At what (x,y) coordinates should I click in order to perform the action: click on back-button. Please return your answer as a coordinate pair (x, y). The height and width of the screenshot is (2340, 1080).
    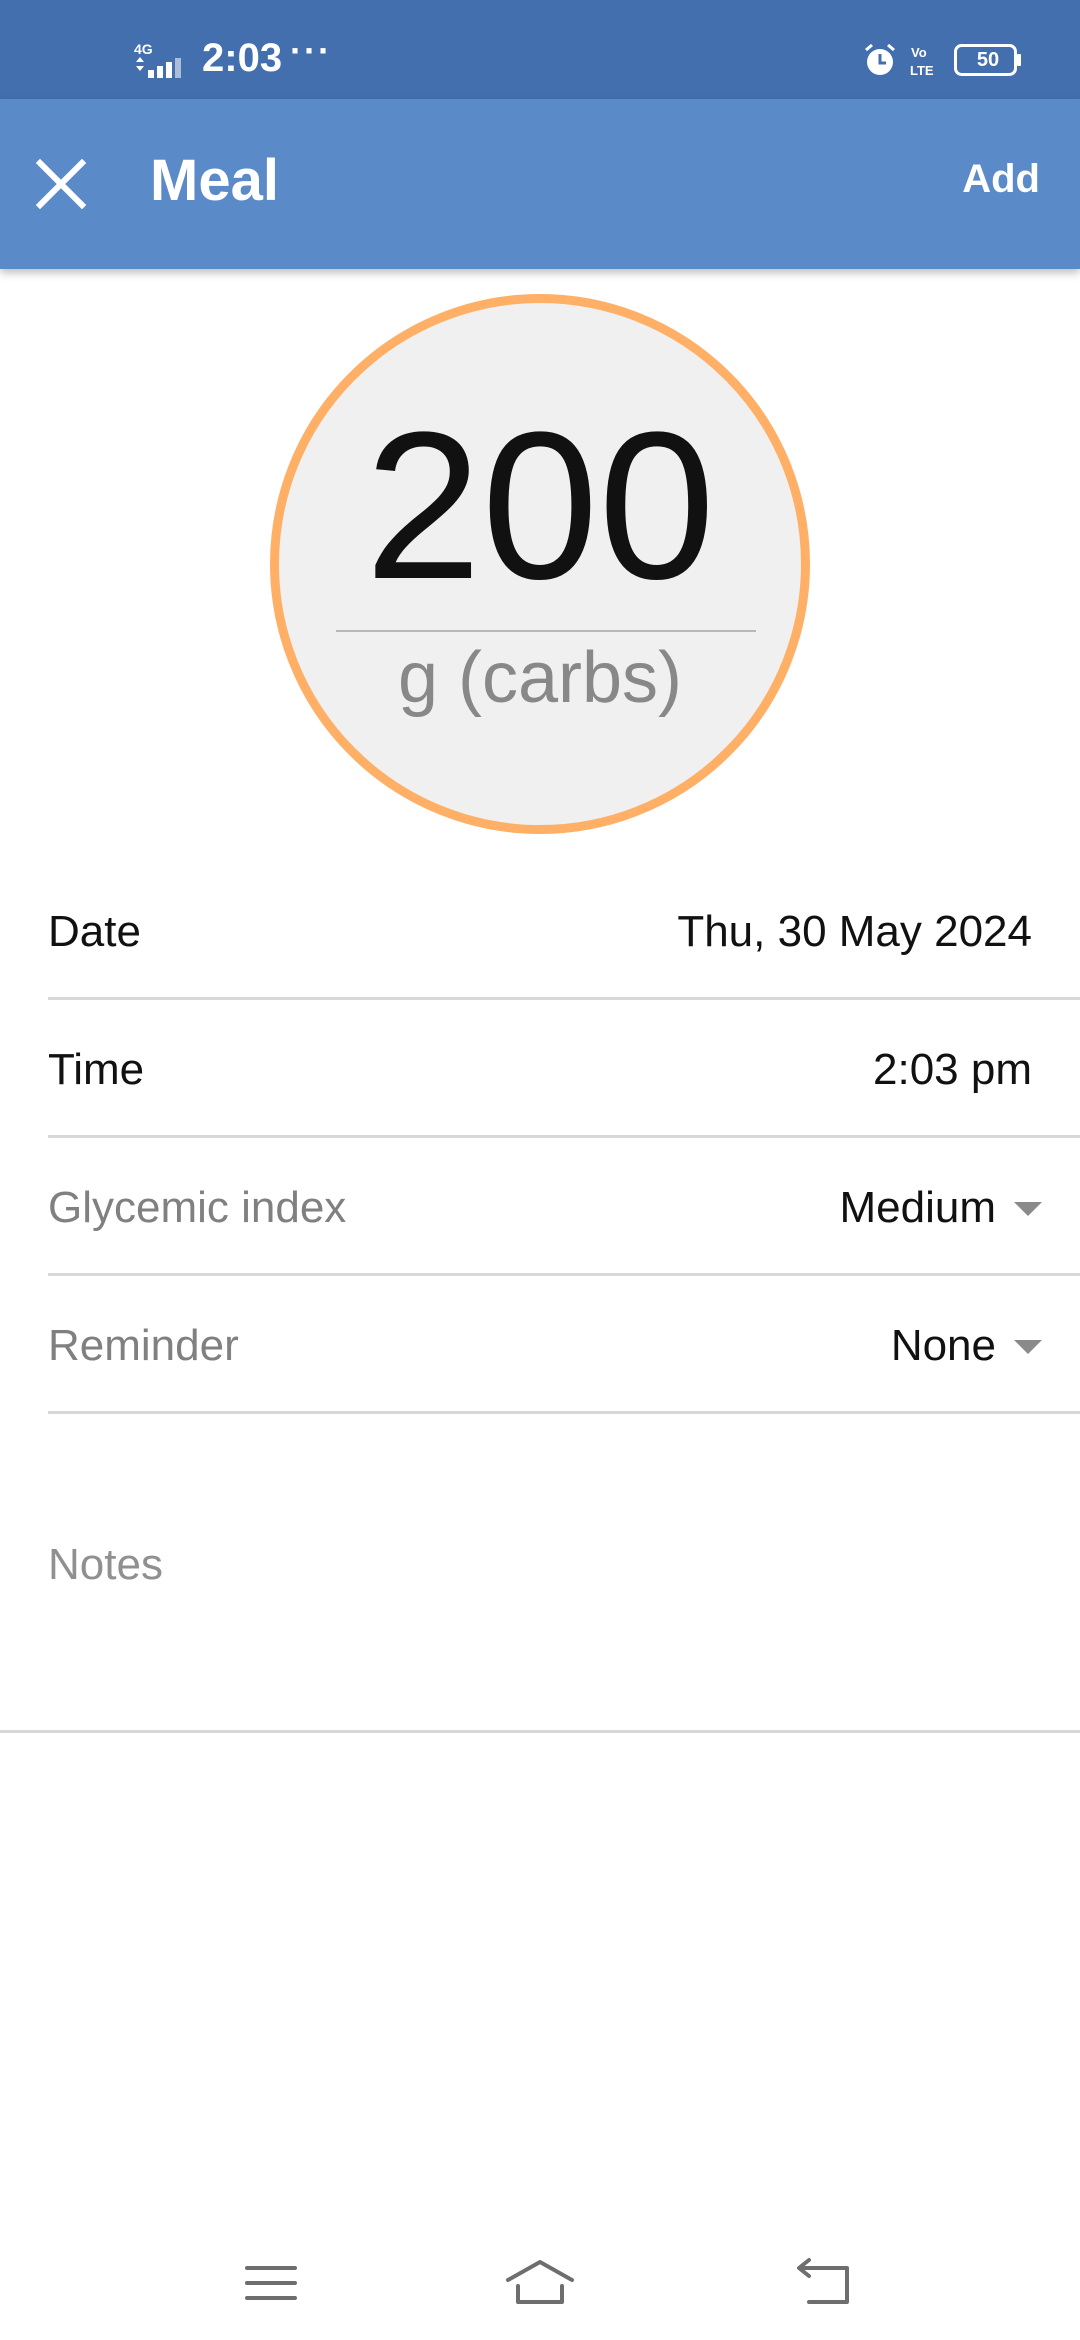
    Looking at the image, I should click on (825, 2283).